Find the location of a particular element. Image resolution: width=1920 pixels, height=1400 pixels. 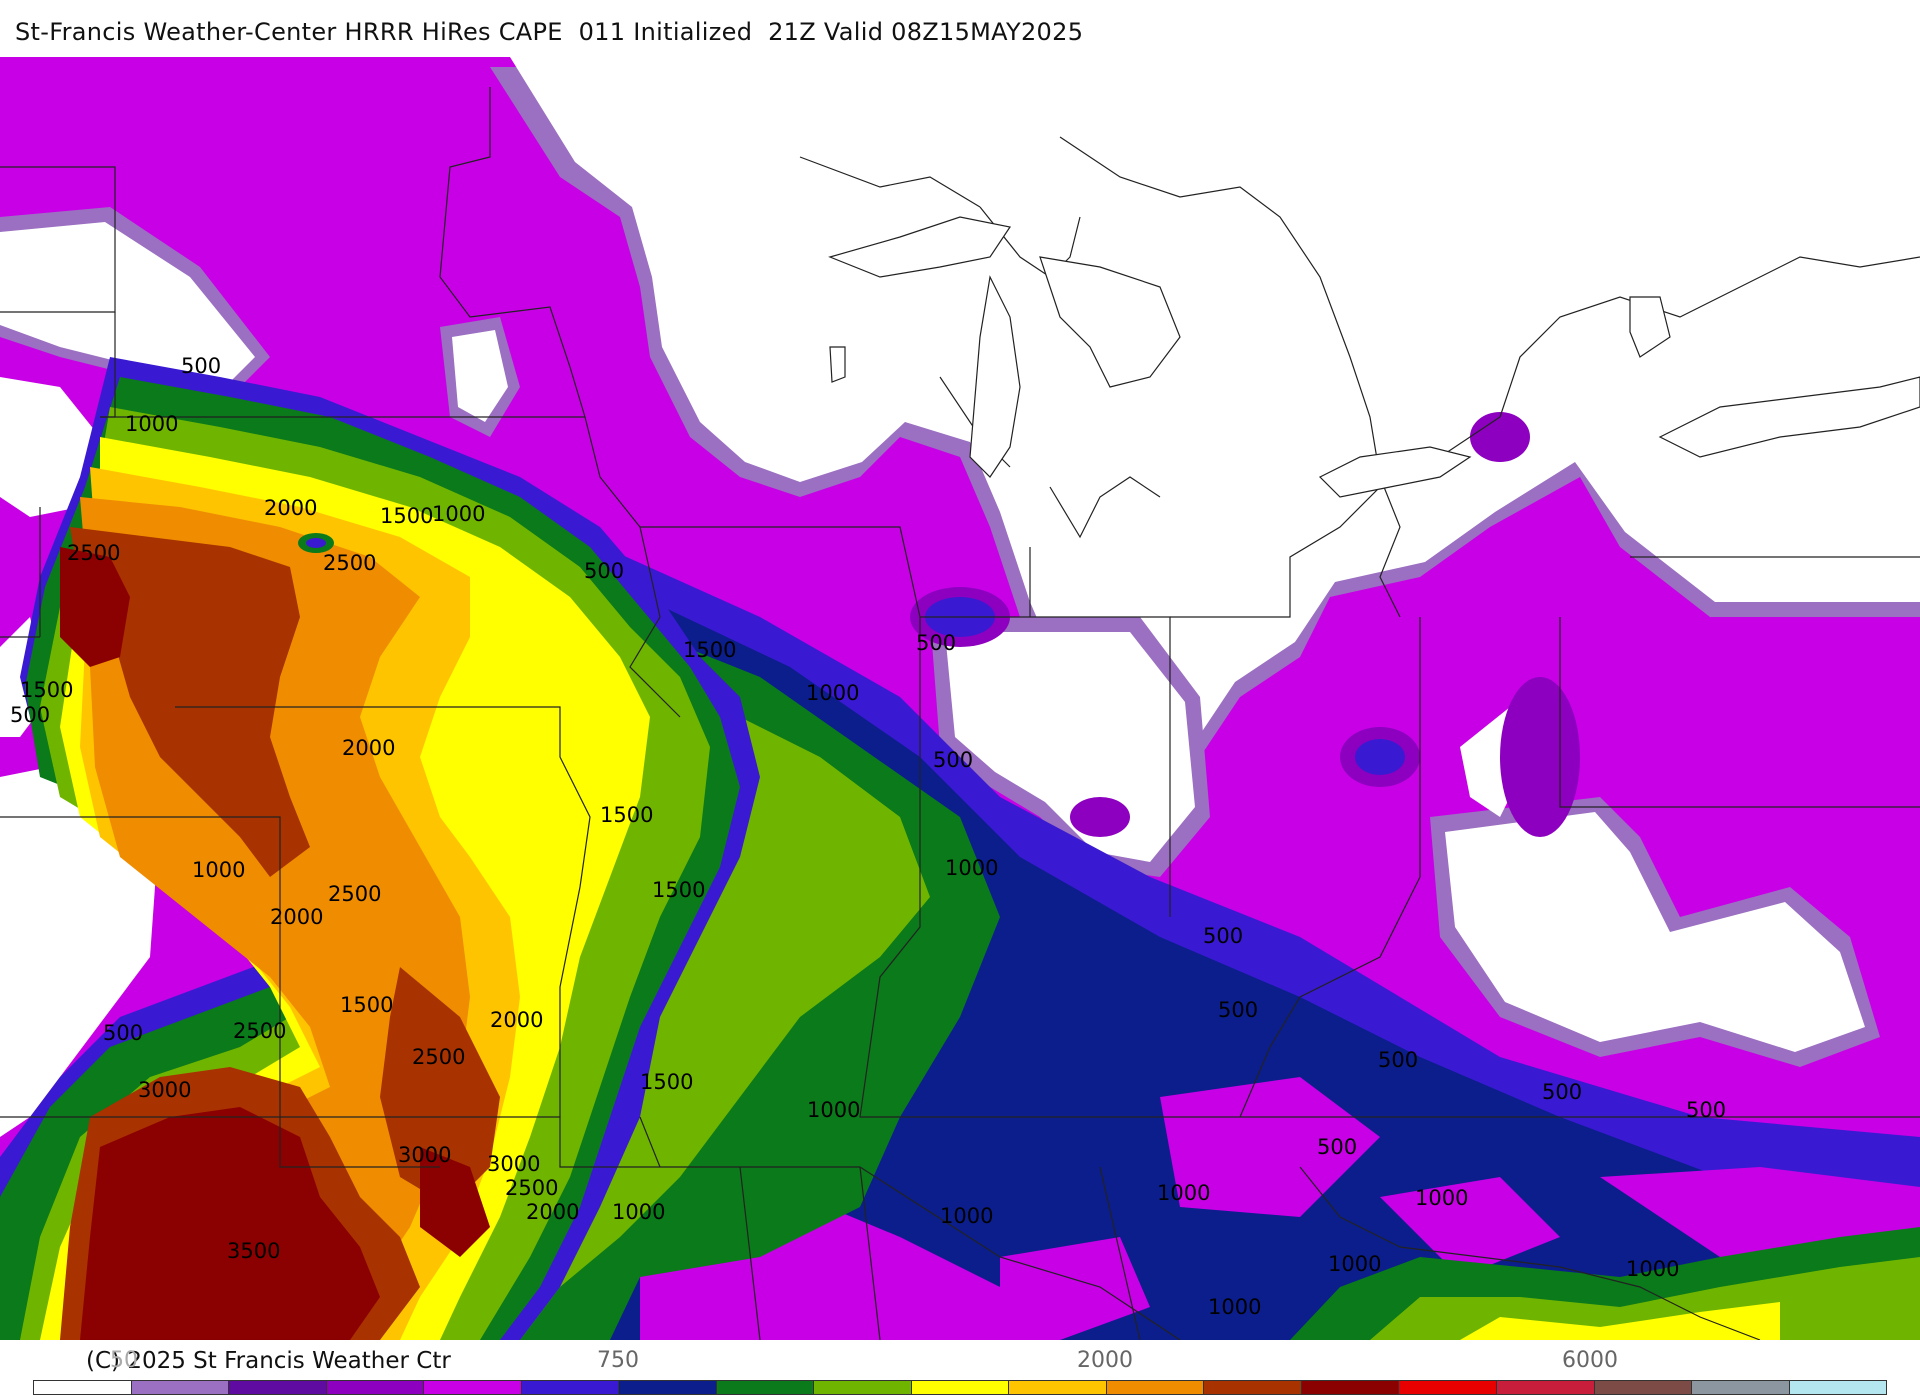

color-scale-bar is located at coordinates (960, 1387).